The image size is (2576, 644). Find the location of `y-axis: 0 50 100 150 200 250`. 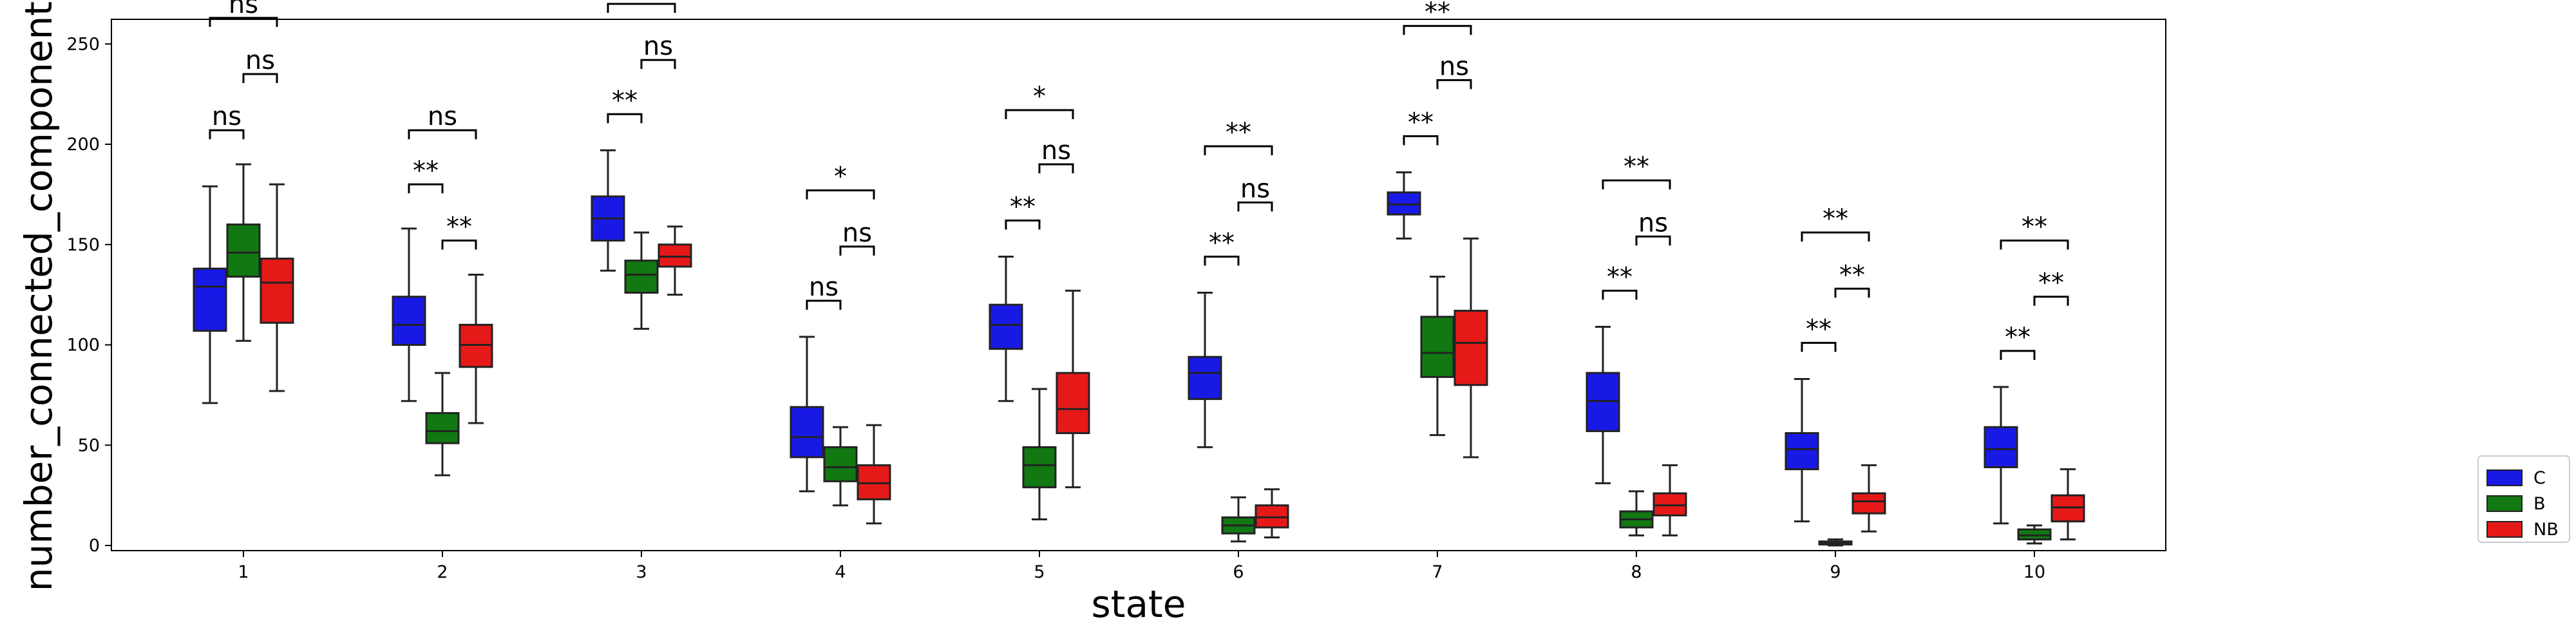

y-axis: 0 50 100 150 200 250 is located at coordinates (88, 295).